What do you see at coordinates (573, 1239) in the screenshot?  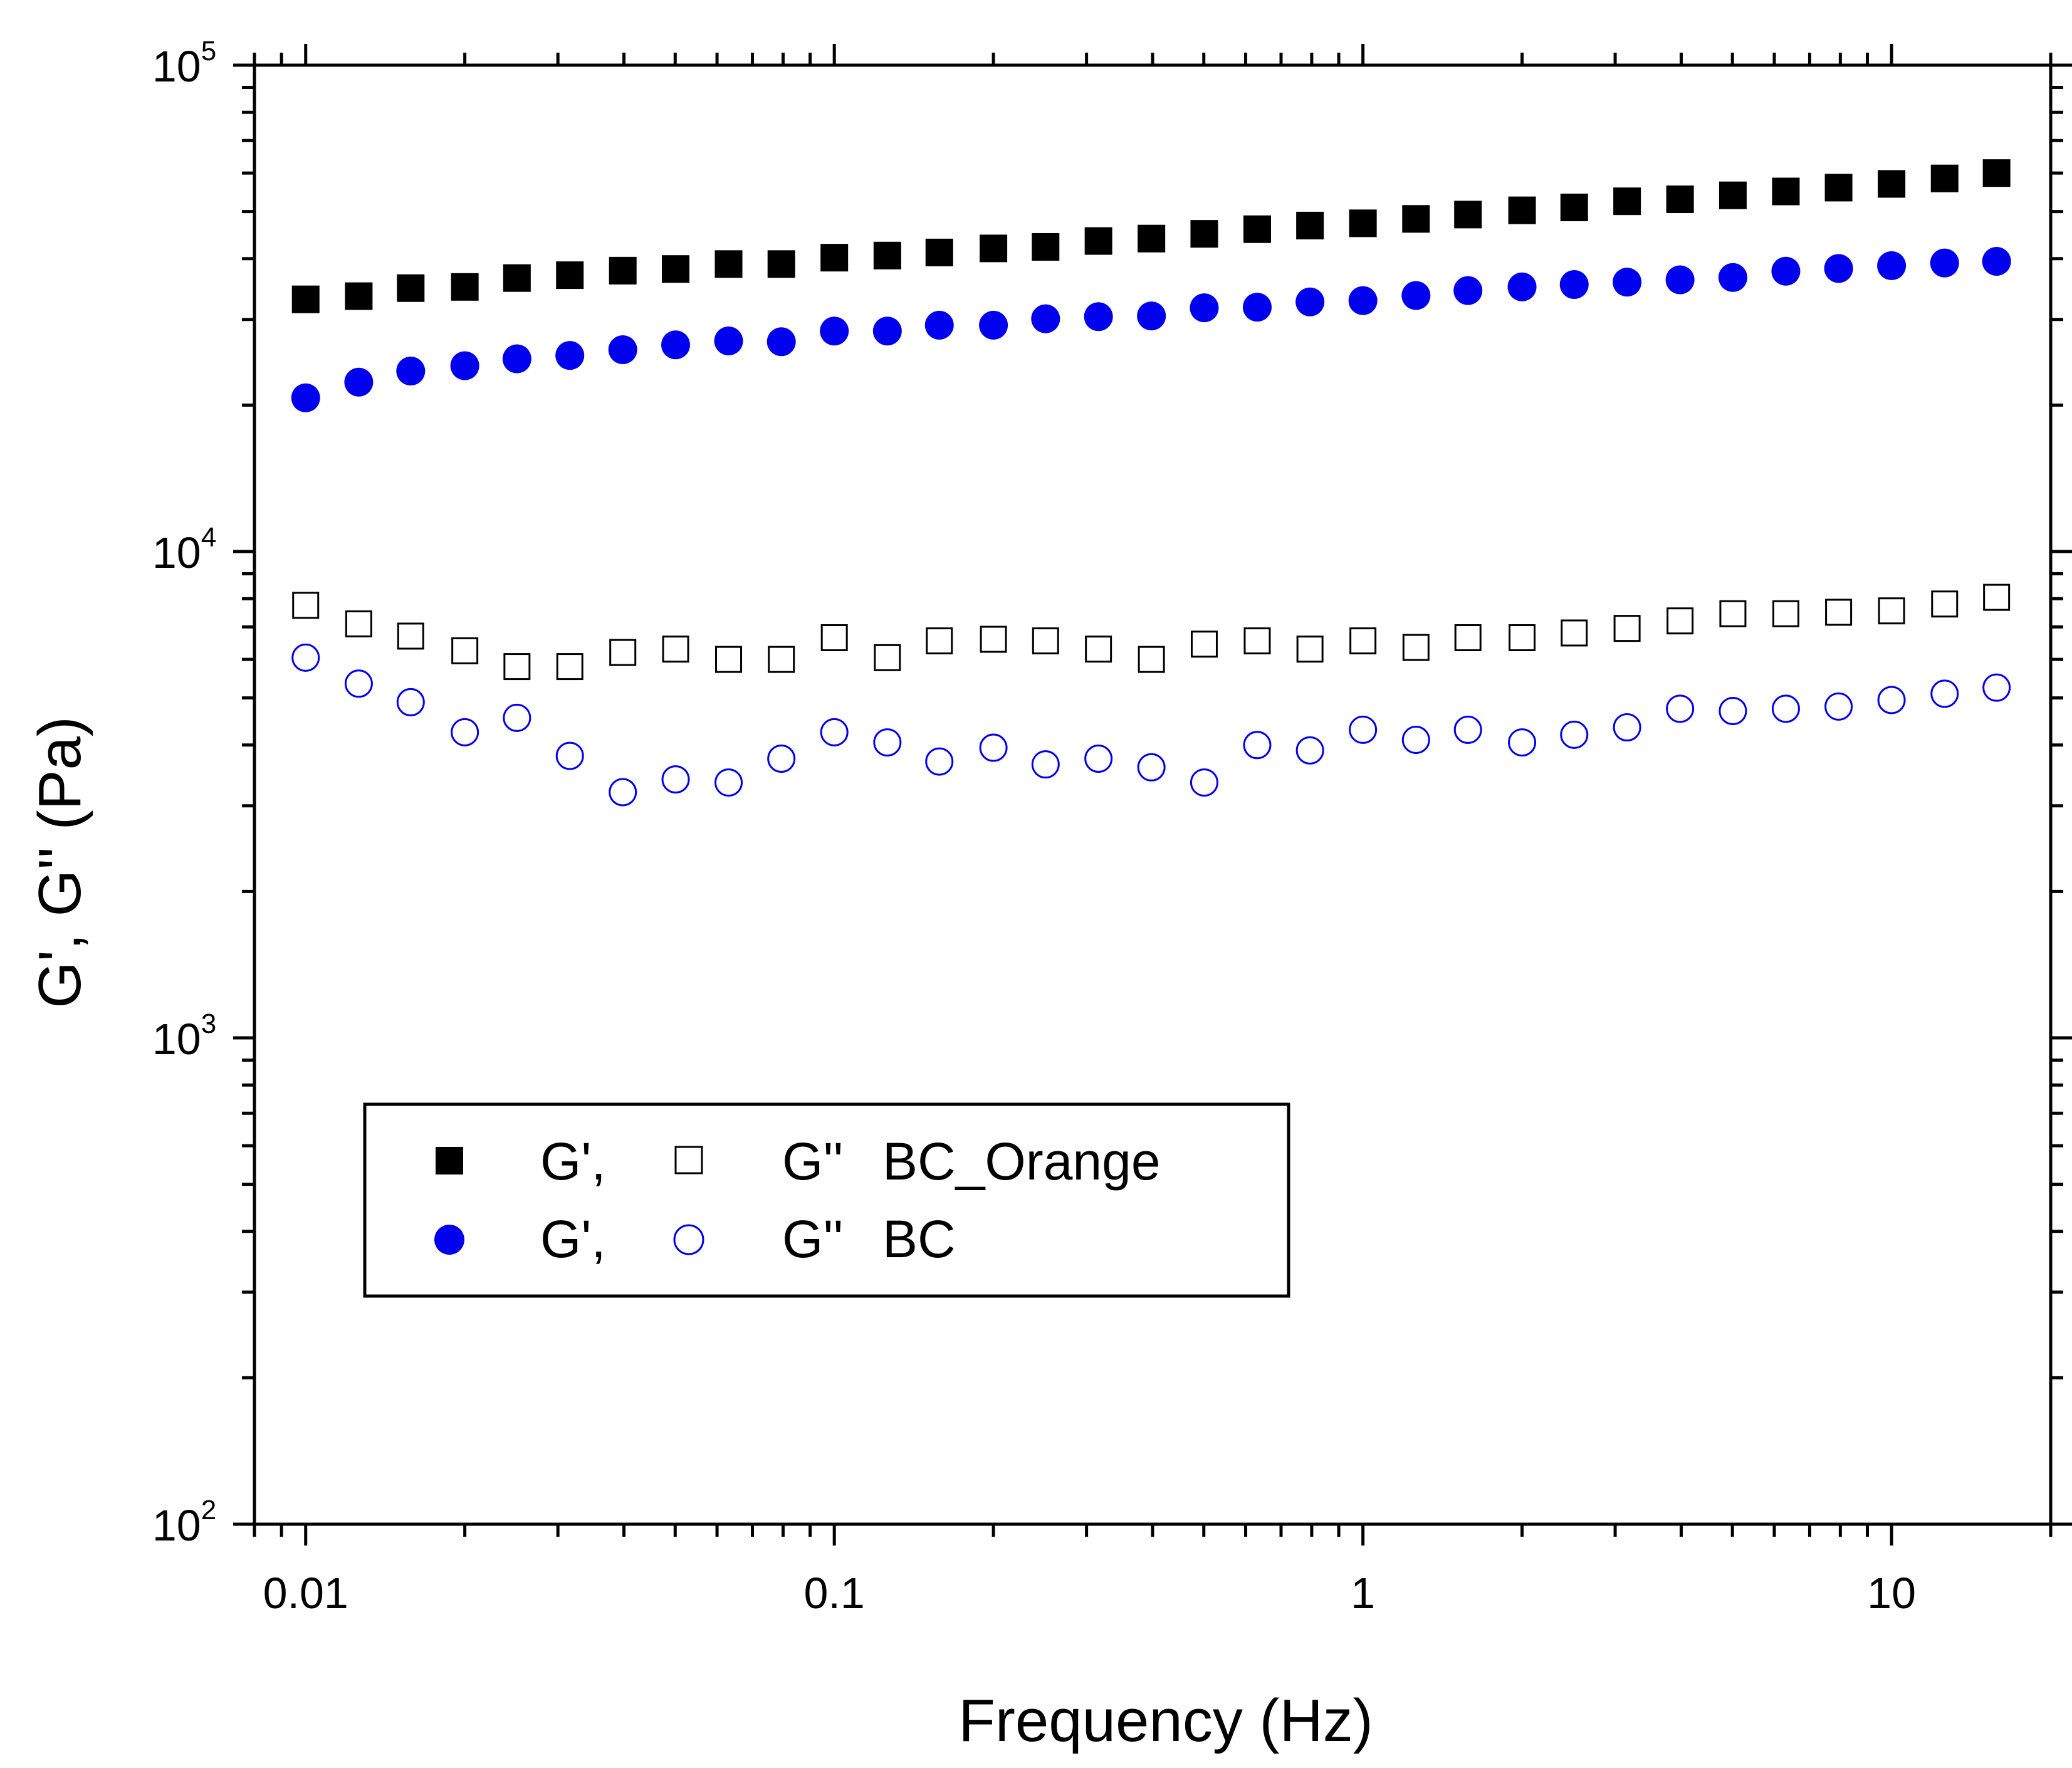 I see `legend-label-g-prime-2: G',` at bounding box center [573, 1239].